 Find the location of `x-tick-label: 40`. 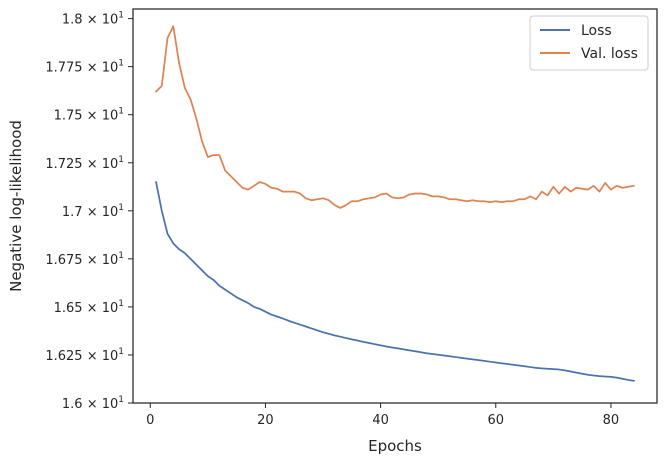

x-tick-label: 40 is located at coordinates (380, 420).